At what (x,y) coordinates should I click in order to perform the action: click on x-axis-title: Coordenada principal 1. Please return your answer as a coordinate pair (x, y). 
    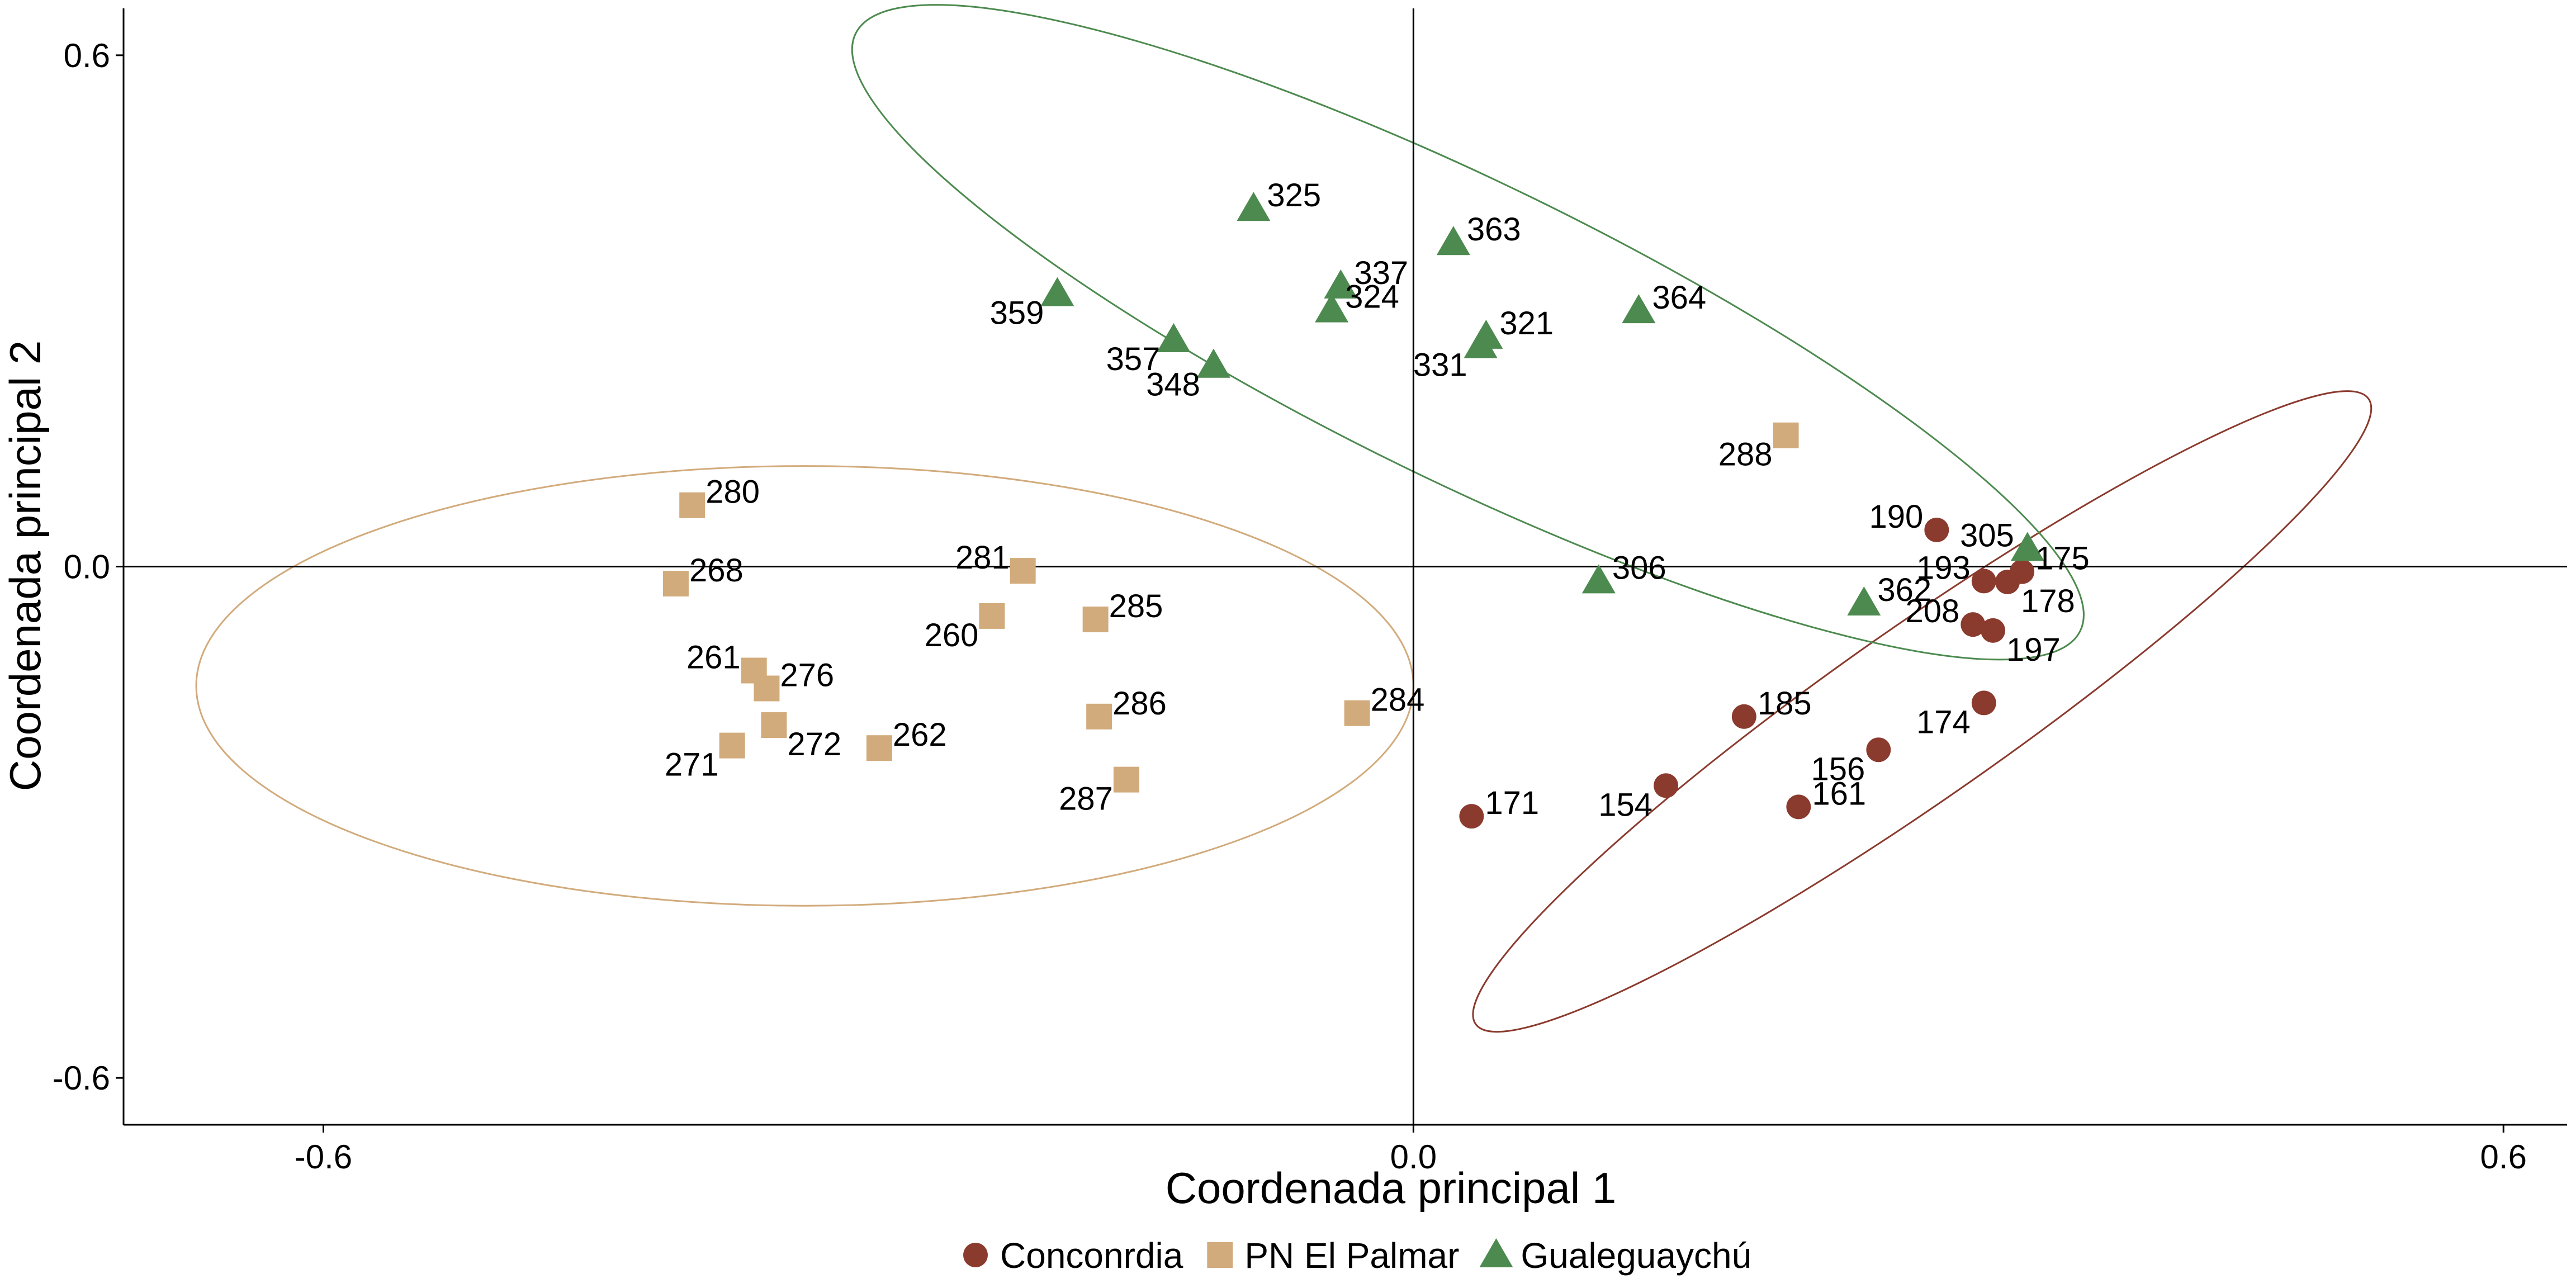
    Looking at the image, I should click on (1392, 1188).